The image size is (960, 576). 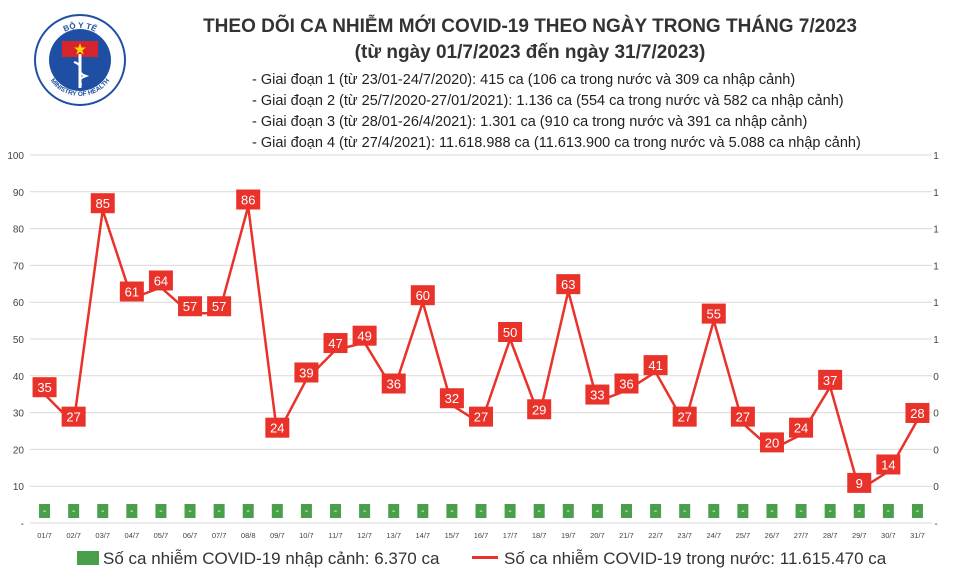 I want to click on x-tick-label: 29/7, so click(x=859, y=535).